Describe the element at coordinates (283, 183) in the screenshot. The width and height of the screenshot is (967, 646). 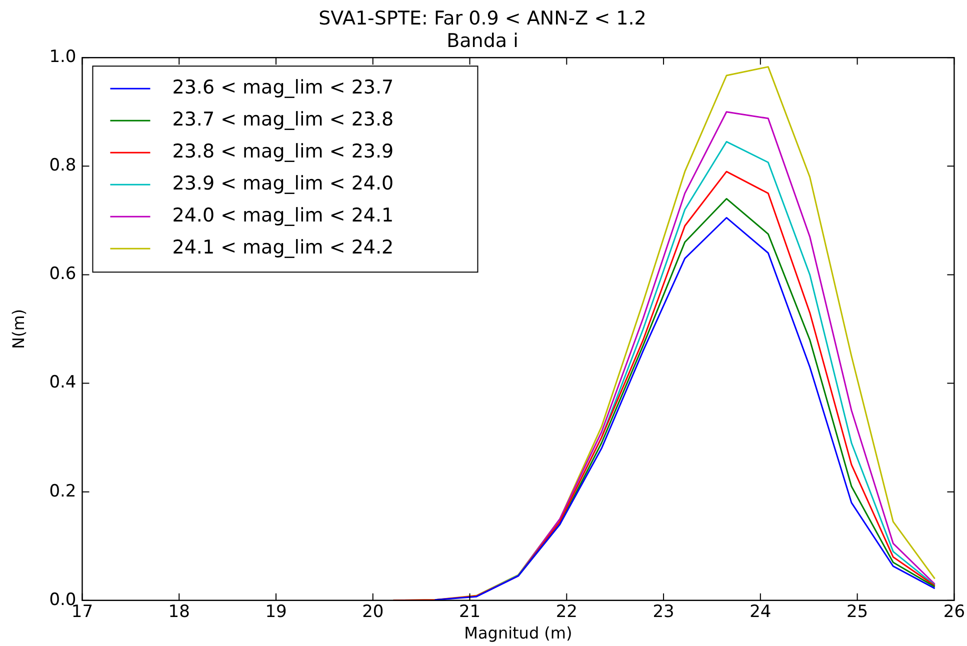
I see `legend-label: 23.9 < mag_lim < 24.0` at that location.